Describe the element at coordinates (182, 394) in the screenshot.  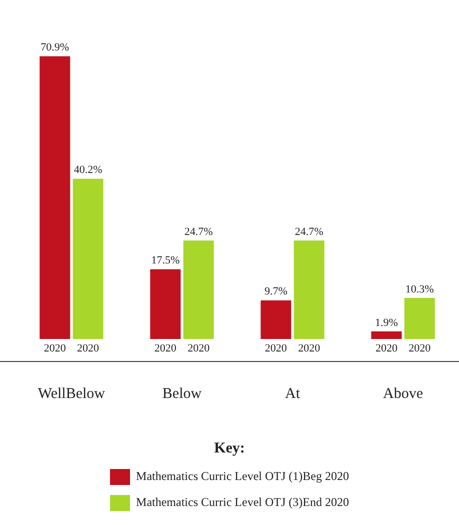
I see `x-tick-label: Below` at that location.